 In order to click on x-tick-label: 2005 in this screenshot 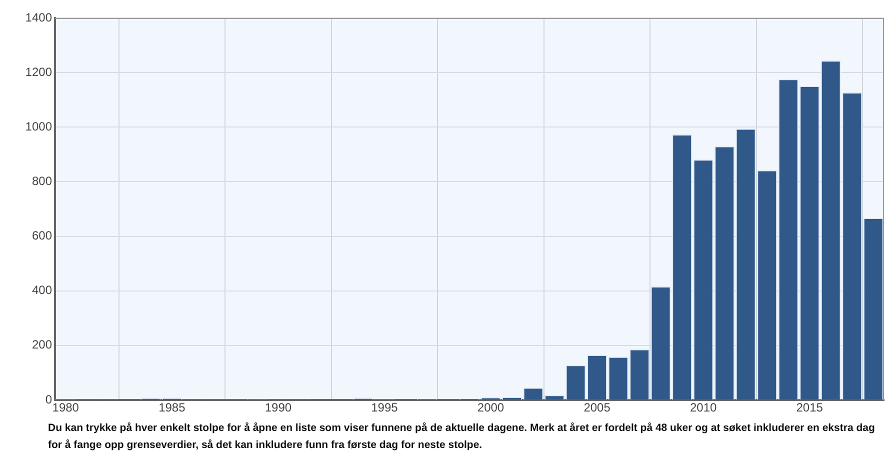, I will do `click(597, 407)`.